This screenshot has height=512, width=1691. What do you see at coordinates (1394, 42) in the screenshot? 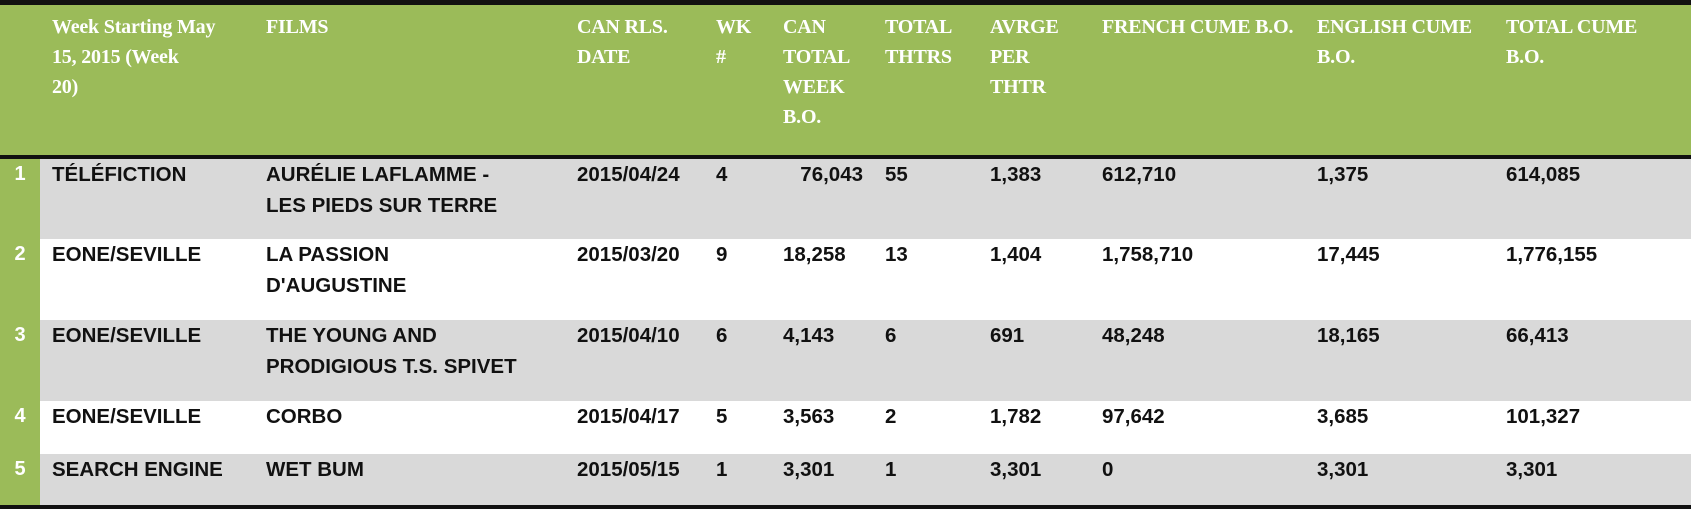
I see `header-english-cume-bo: ENGLISH CUME B.O.` at bounding box center [1394, 42].